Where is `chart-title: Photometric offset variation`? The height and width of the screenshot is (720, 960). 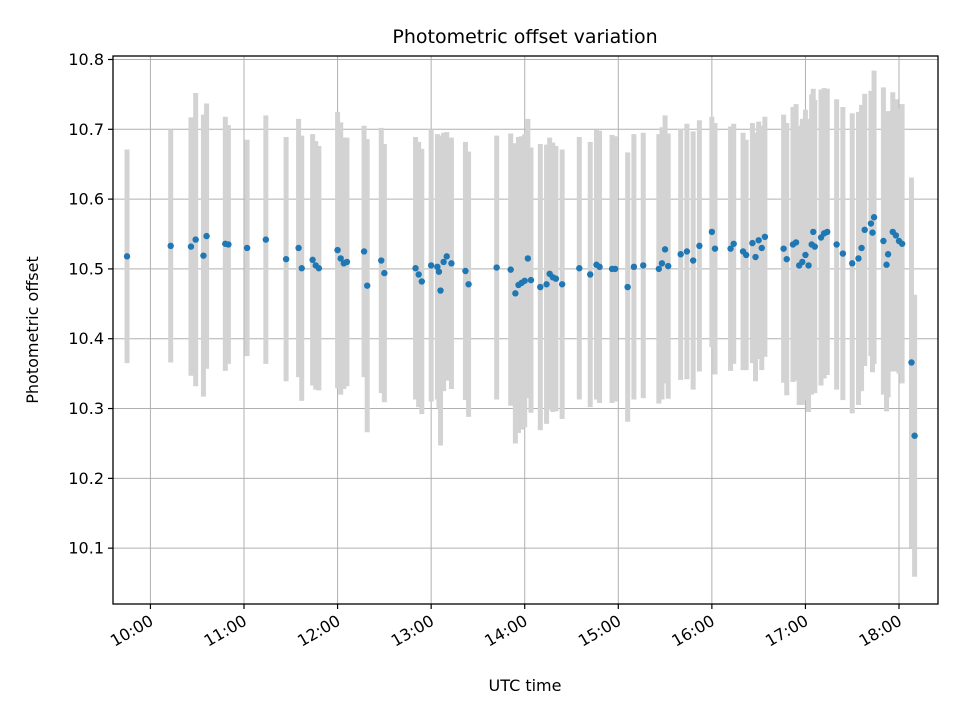
chart-title: Photometric offset variation is located at coordinates (524, 37).